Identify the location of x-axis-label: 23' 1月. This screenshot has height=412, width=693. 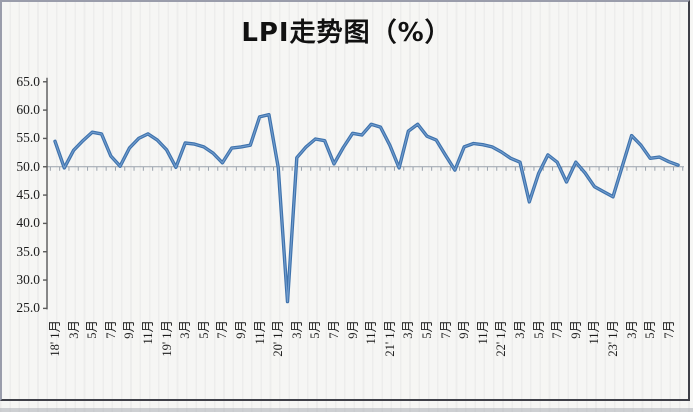
(613, 338).